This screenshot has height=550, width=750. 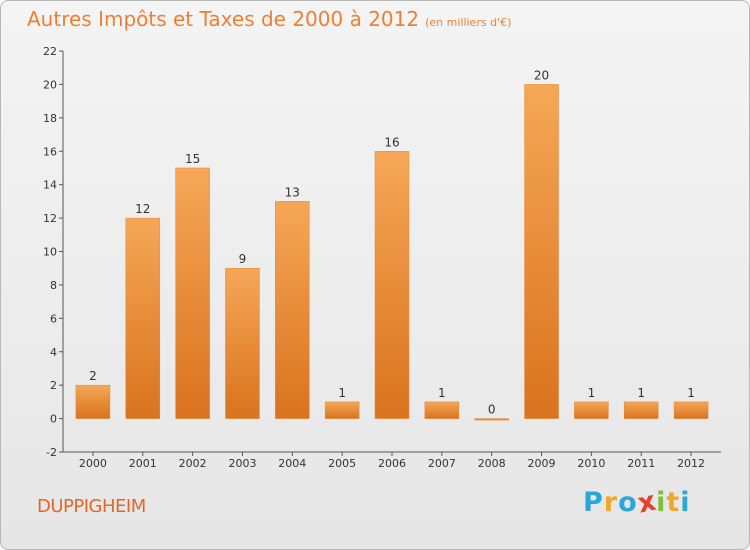 What do you see at coordinates (192, 293) in the screenshot?
I see `bar-2002` at bounding box center [192, 293].